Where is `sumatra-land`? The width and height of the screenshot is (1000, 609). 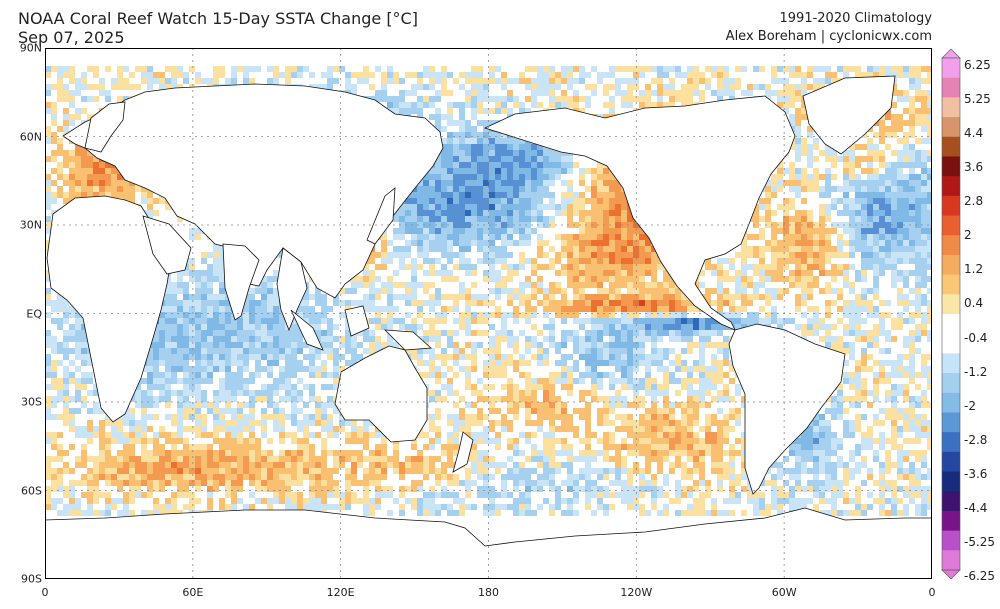
sumatra-land is located at coordinates (307, 330).